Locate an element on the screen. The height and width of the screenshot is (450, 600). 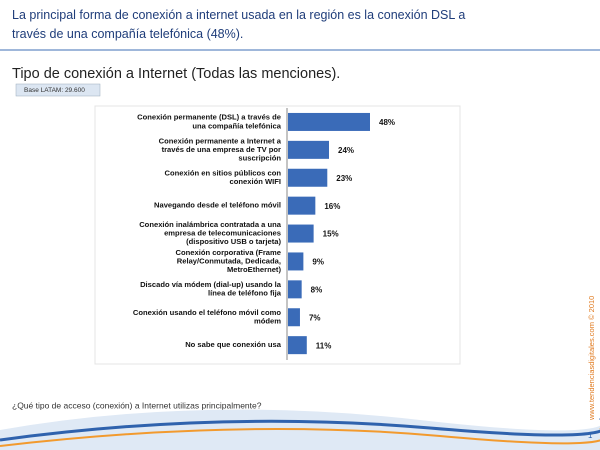
category-label: Navegando desde el teléfono móvil is located at coordinates (217, 205).